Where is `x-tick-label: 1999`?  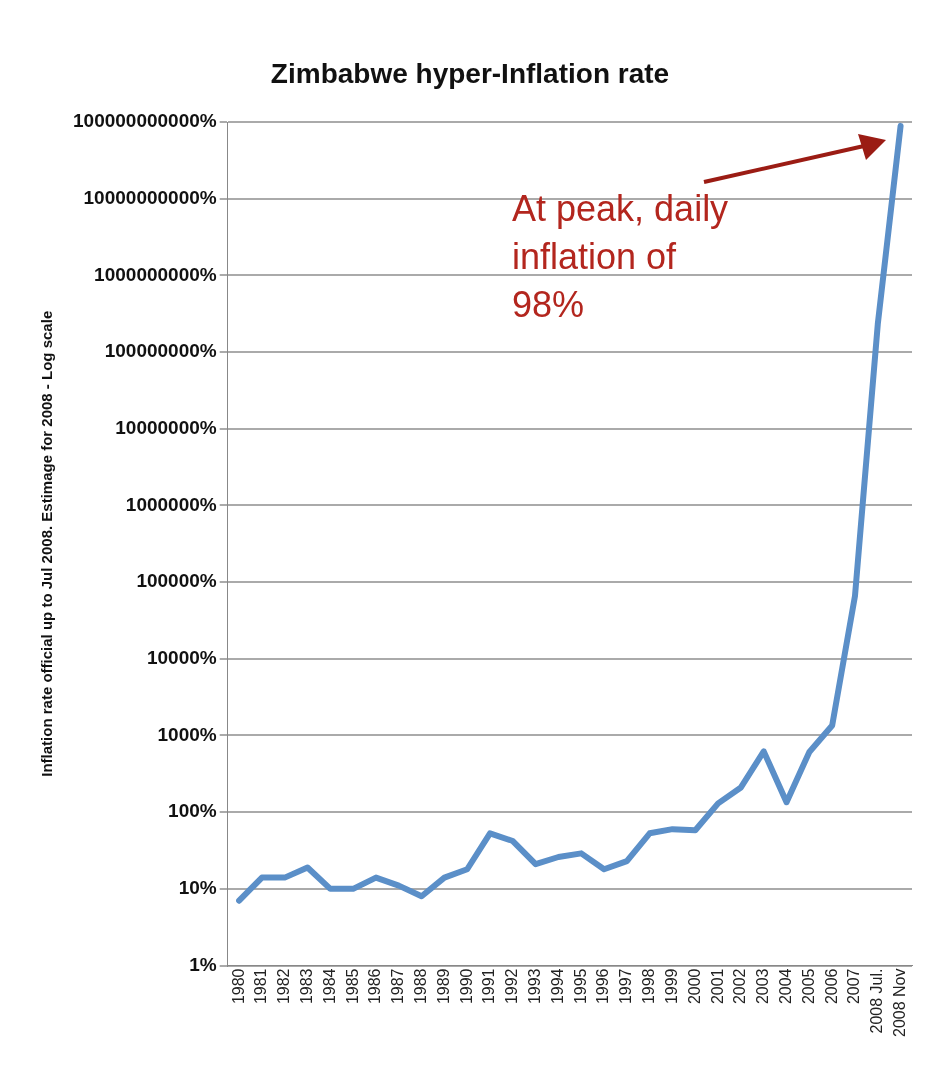
x-tick-label: 1999 is located at coordinates (671, 986).